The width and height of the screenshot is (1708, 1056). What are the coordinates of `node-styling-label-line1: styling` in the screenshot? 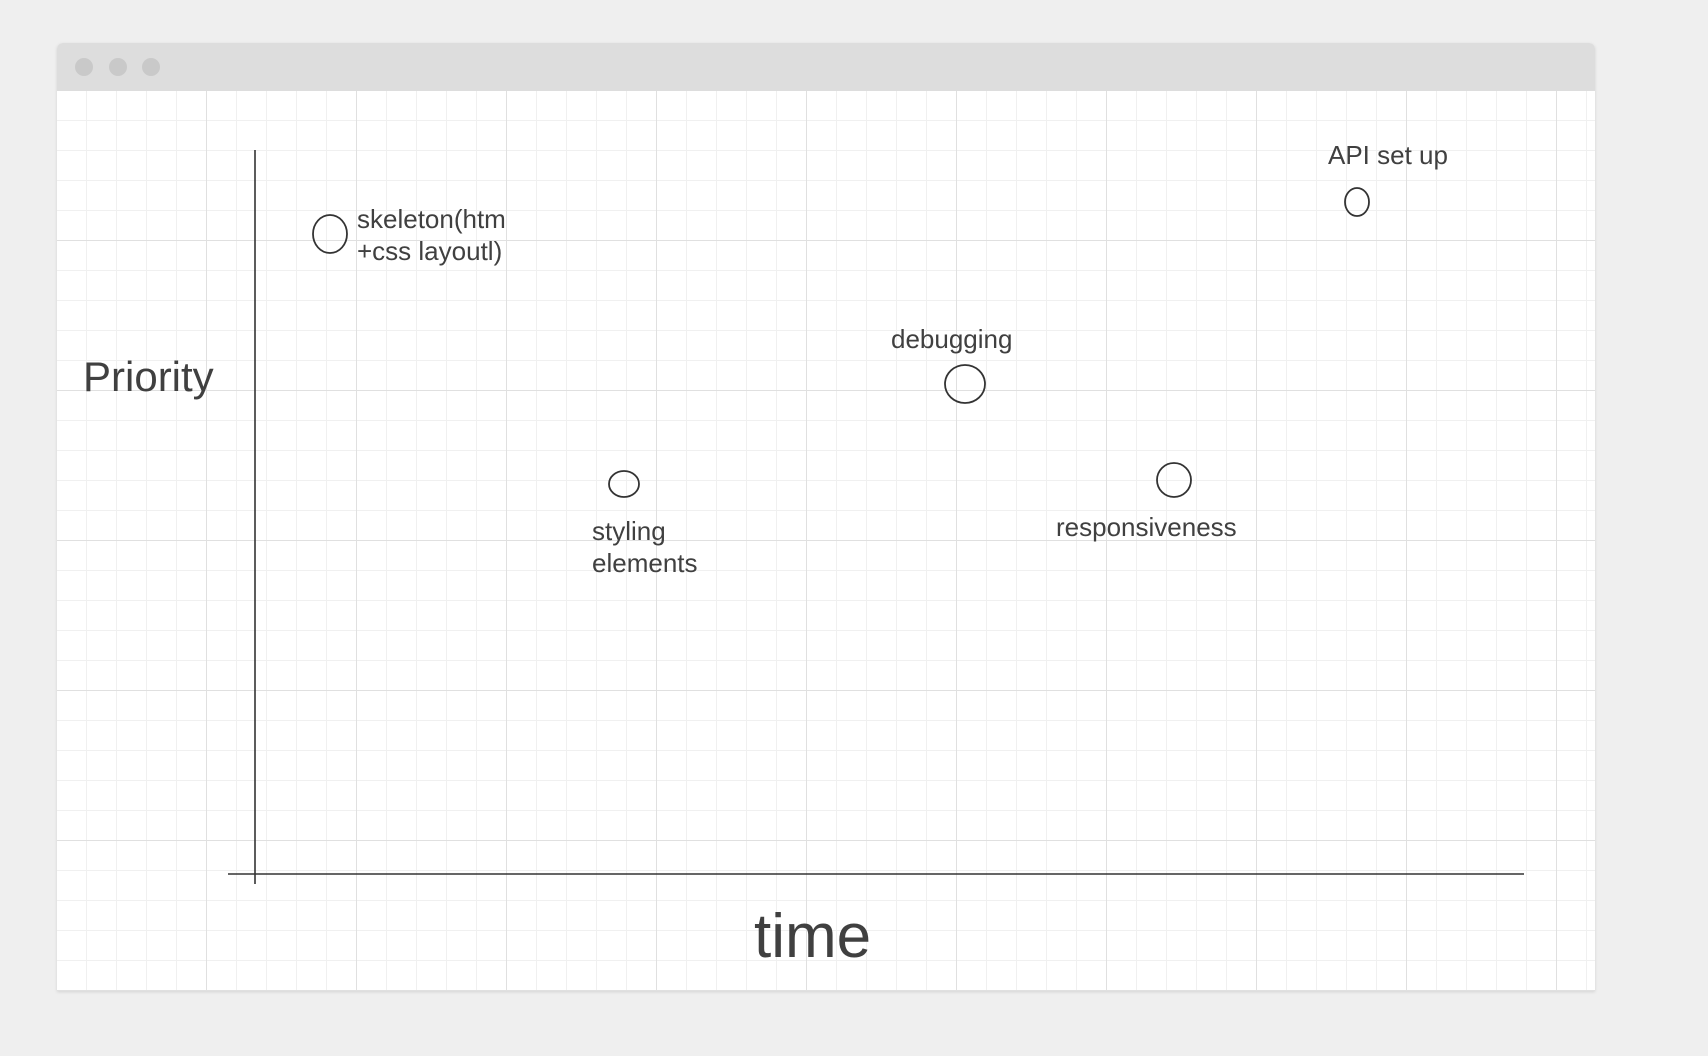 It's located at (629, 531).